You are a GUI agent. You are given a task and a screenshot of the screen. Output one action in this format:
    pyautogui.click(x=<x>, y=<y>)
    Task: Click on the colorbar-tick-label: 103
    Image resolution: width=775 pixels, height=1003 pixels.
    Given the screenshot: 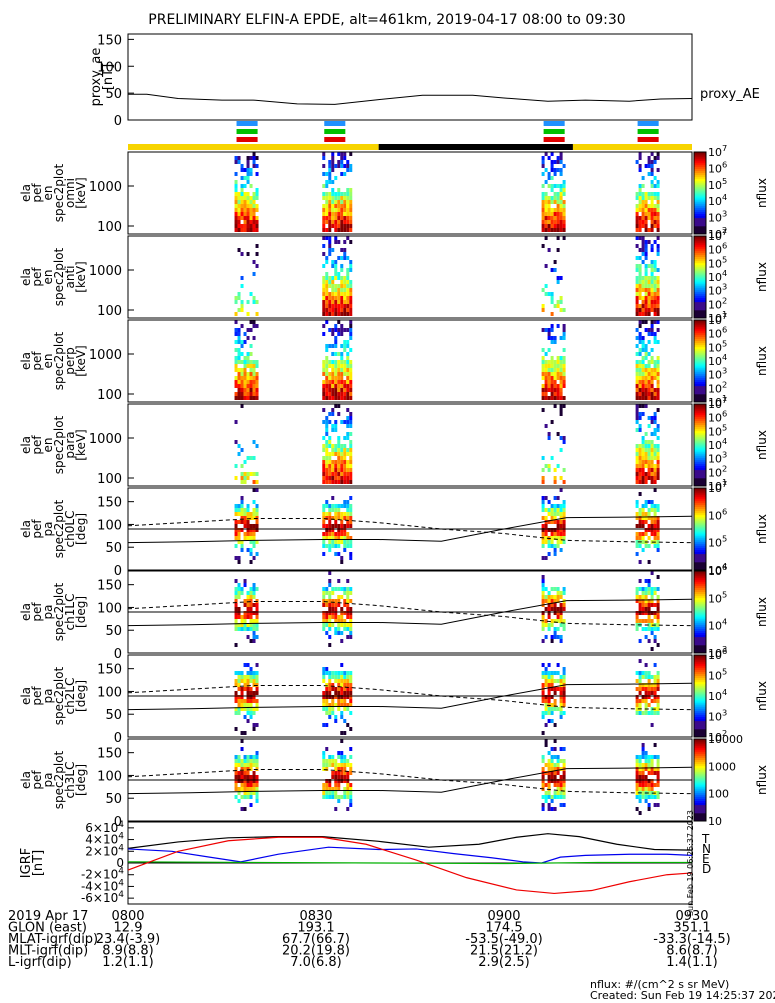 What is the action you would take?
    pyautogui.click(x=717, y=716)
    